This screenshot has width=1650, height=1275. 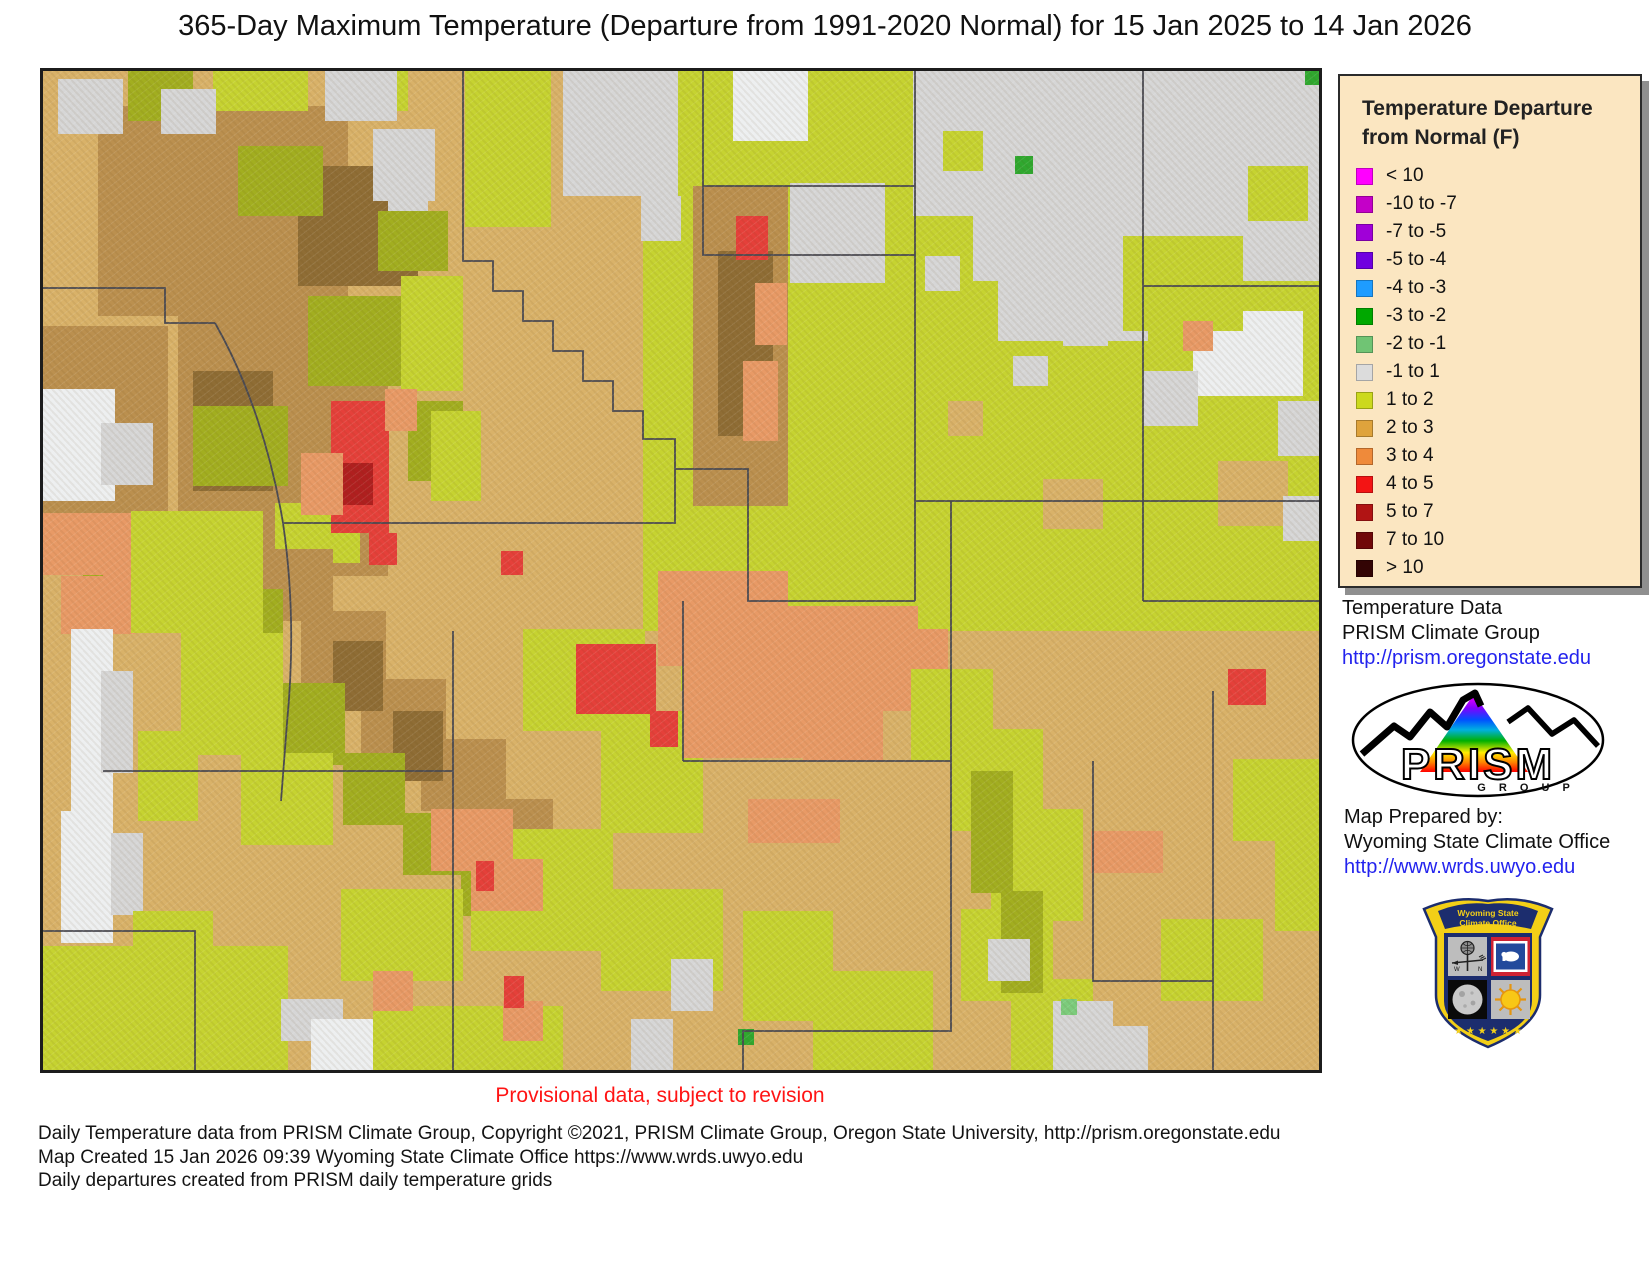 What do you see at coordinates (660, 1095) in the screenshot?
I see `provisional-note: Provisional data, subject to revision` at bounding box center [660, 1095].